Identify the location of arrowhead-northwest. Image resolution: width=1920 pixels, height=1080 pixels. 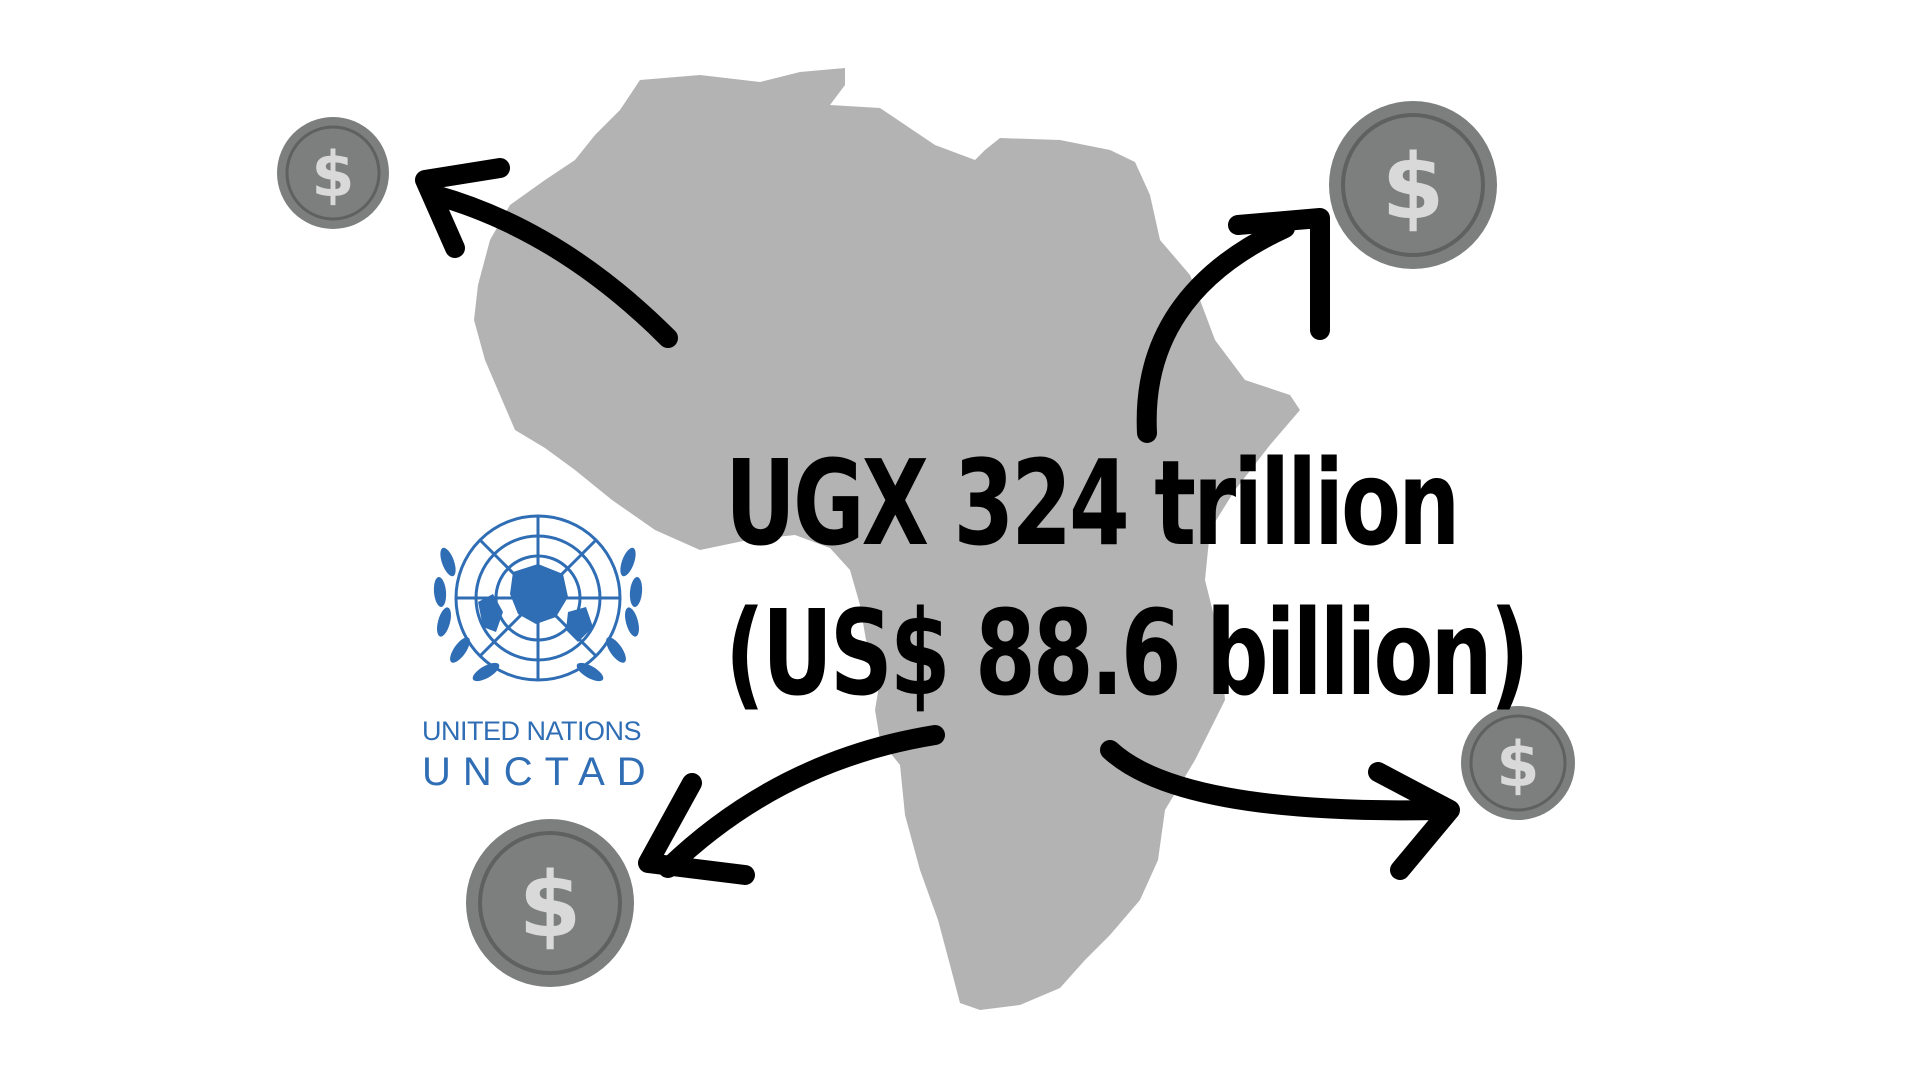
(462, 208).